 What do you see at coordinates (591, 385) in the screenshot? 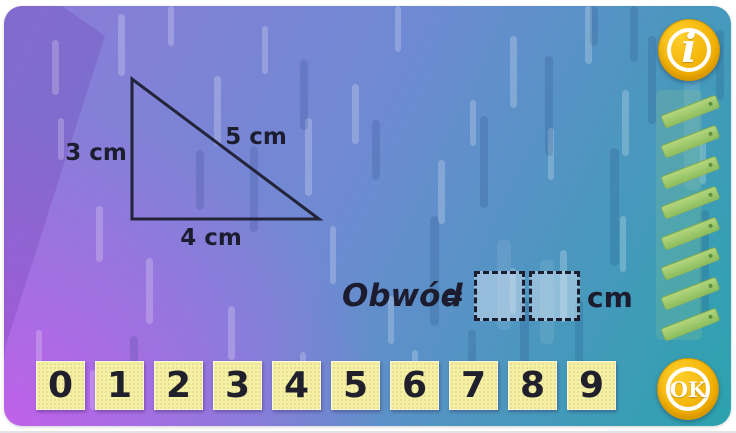
I see `key-9: 9` at bounding box center [591, 385].